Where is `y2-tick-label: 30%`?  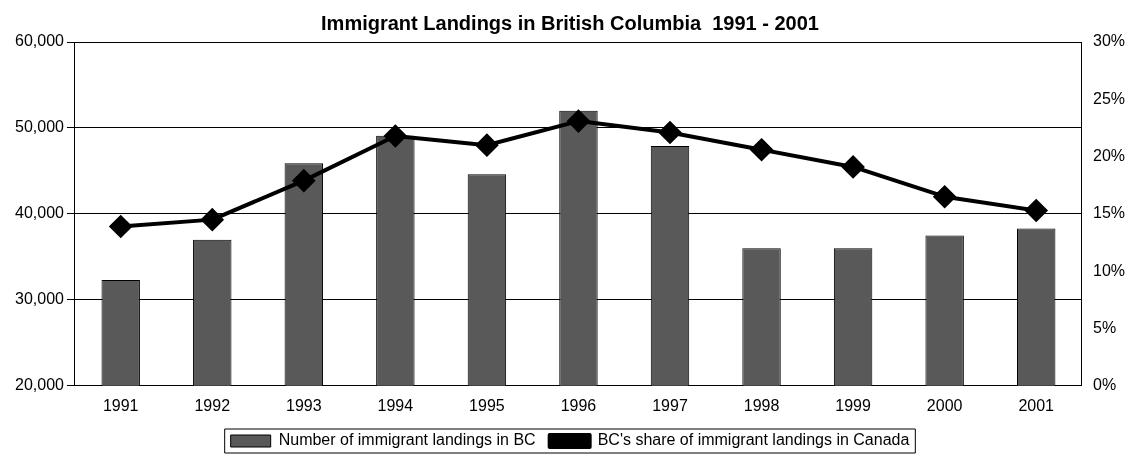
y2-tick-label: 30% is located at coordinates (1109, 41).